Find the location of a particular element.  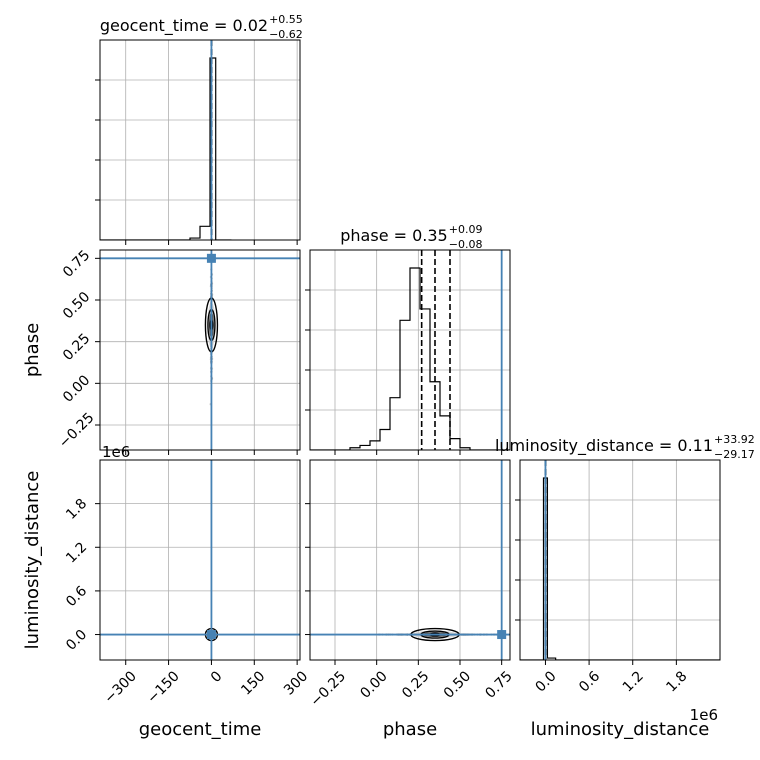

panel-geocent_time-vs-geocent_time: geocent_time = 0.02 +0.55 −0.62 is located at coordinates (199, 129).